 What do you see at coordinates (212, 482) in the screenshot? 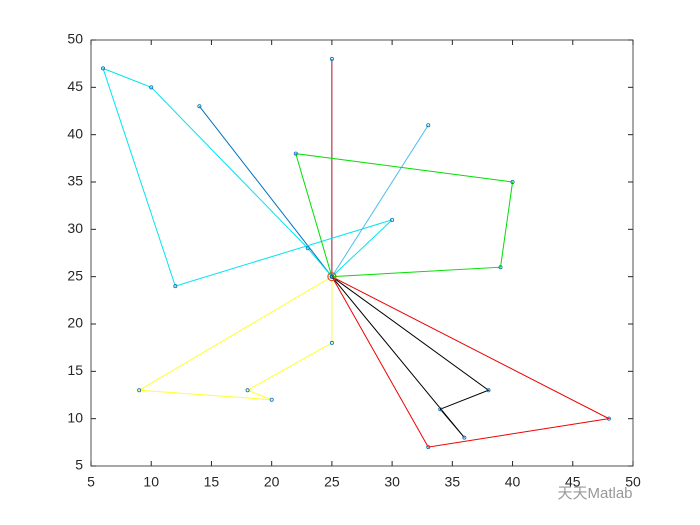
I see `x-tick-label: 15` at bounding box center [212, 482].